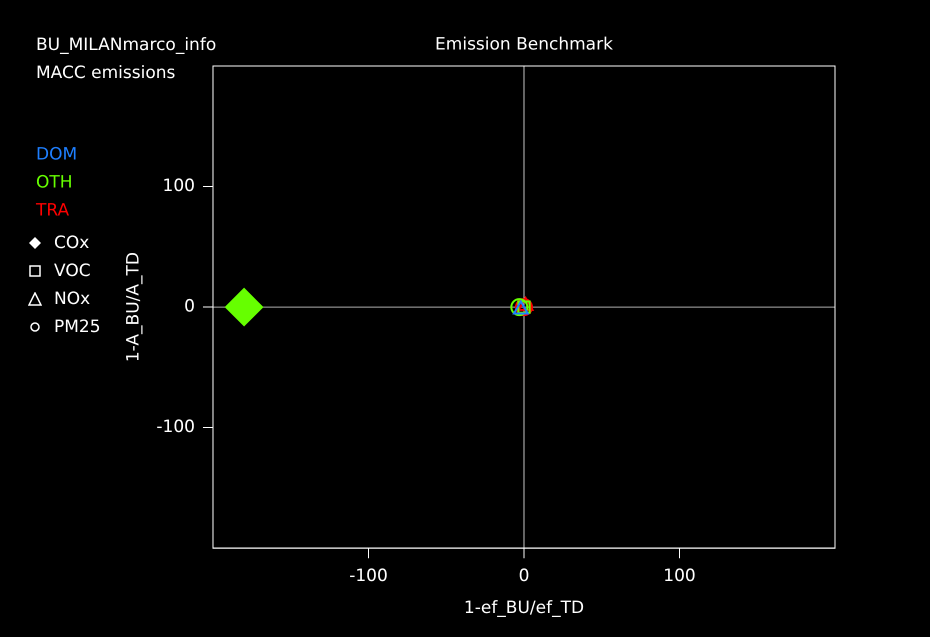 The image size is (930, 637). I want to click on y-axis-title: 1-A_BU/A_TD, so click(134, 307).